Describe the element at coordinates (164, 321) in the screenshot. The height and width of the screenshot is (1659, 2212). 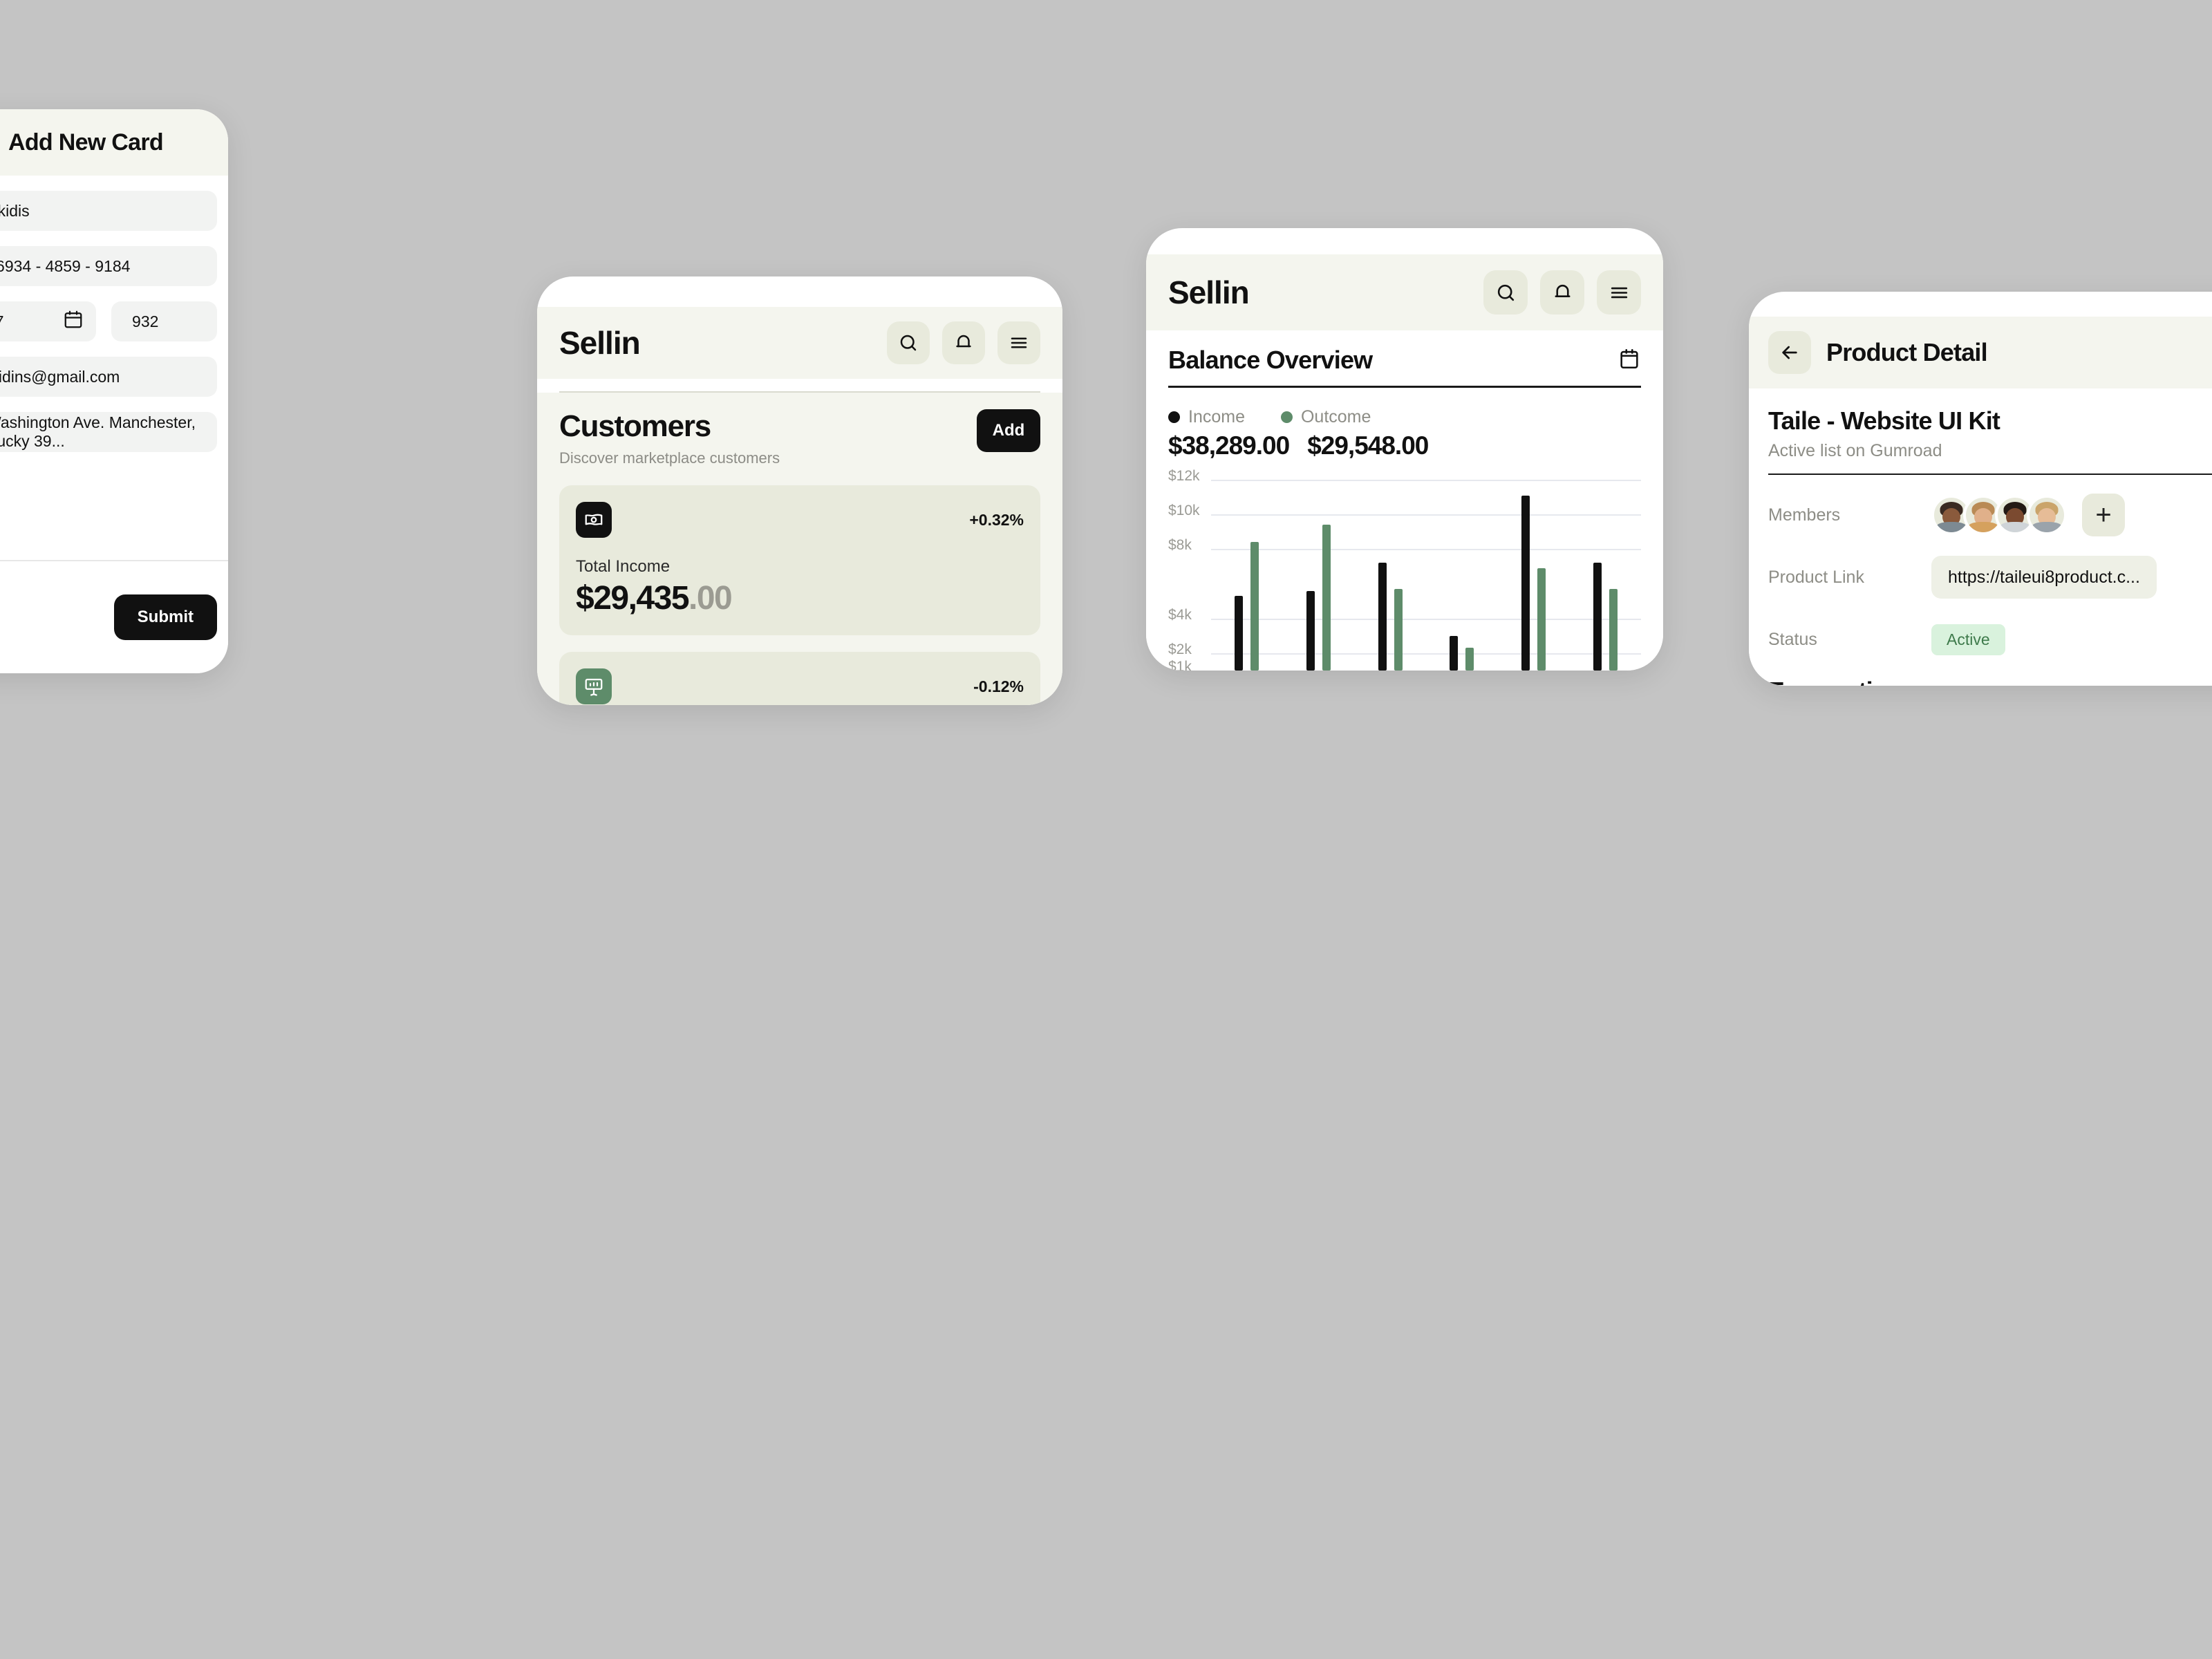
I see `cvv-field: 932` at that location.